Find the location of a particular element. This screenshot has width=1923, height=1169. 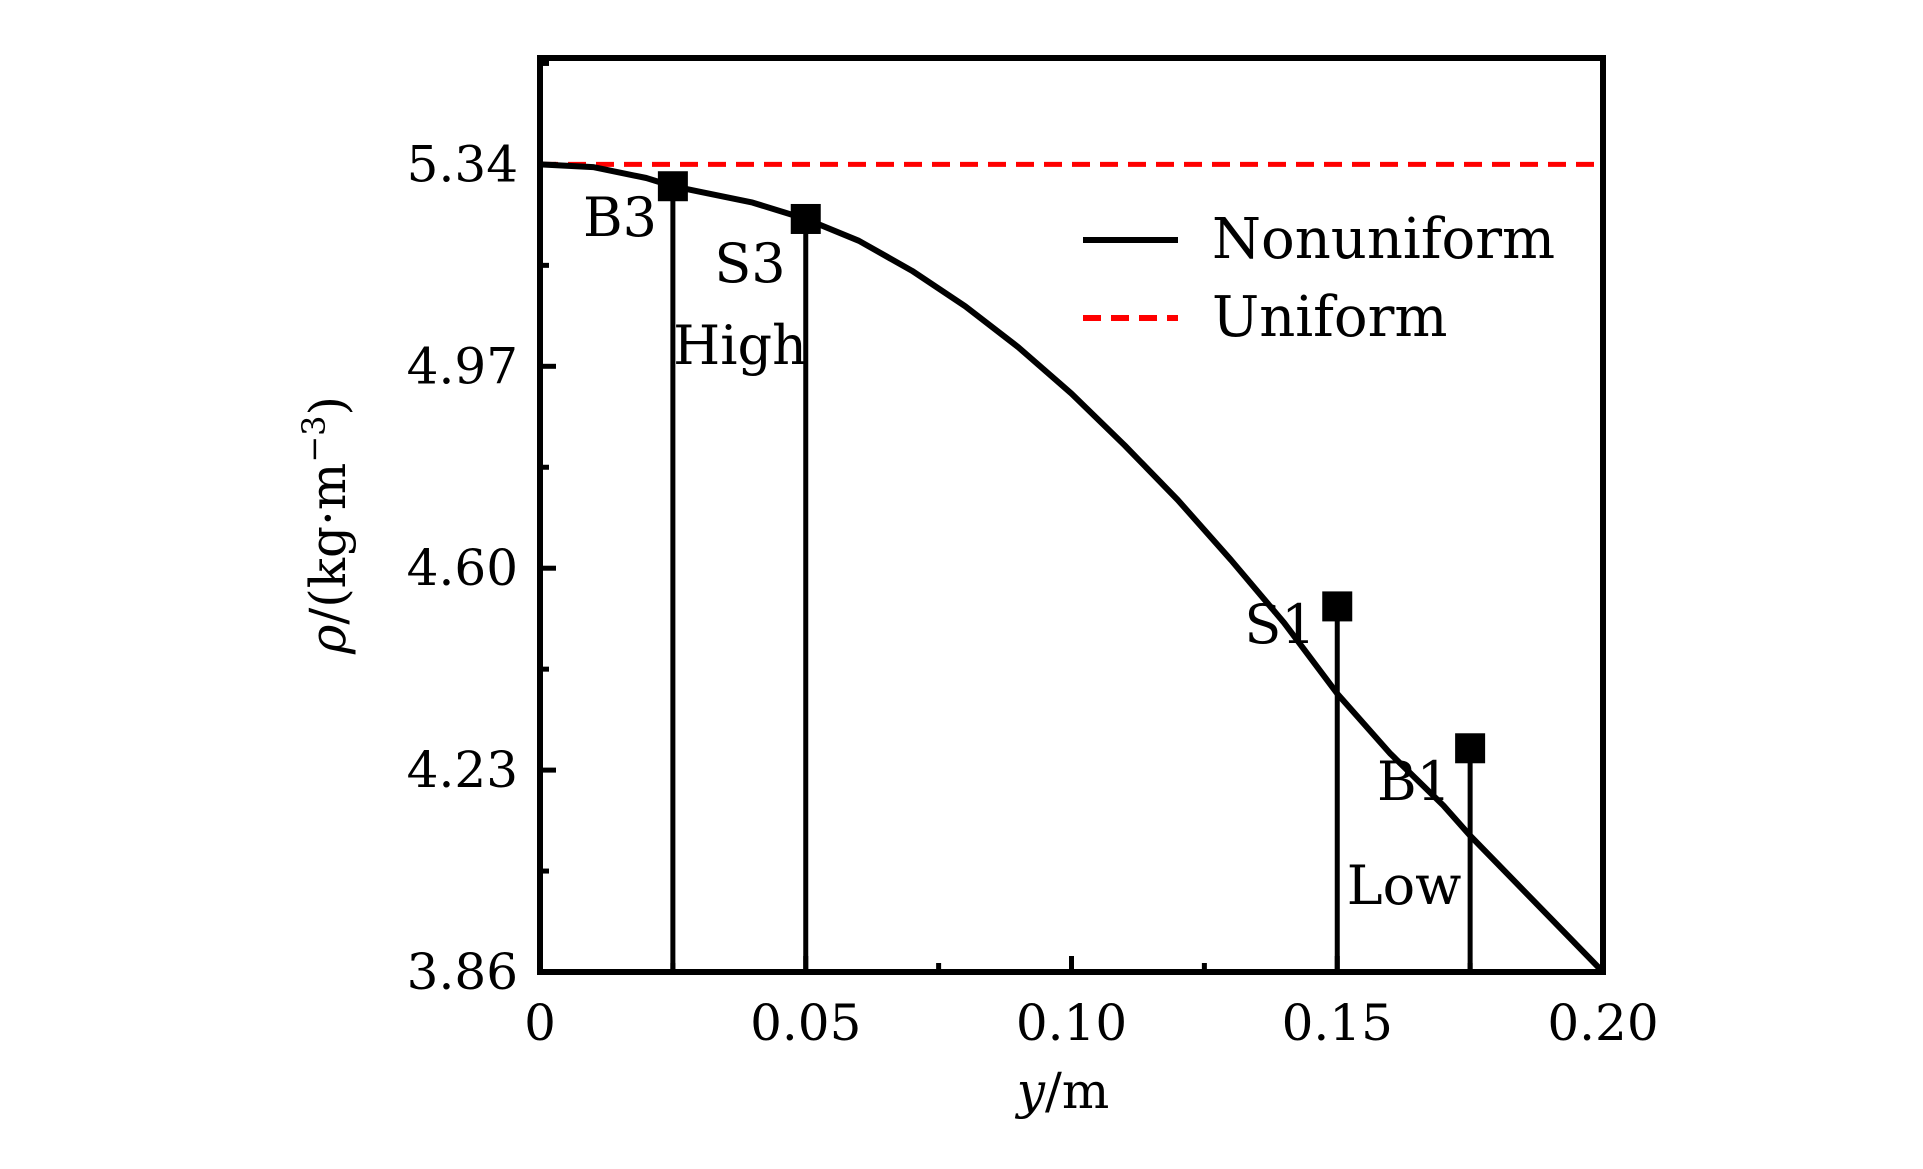

x-tick-label: 0.10 is located at coordinates (1071, 1023).